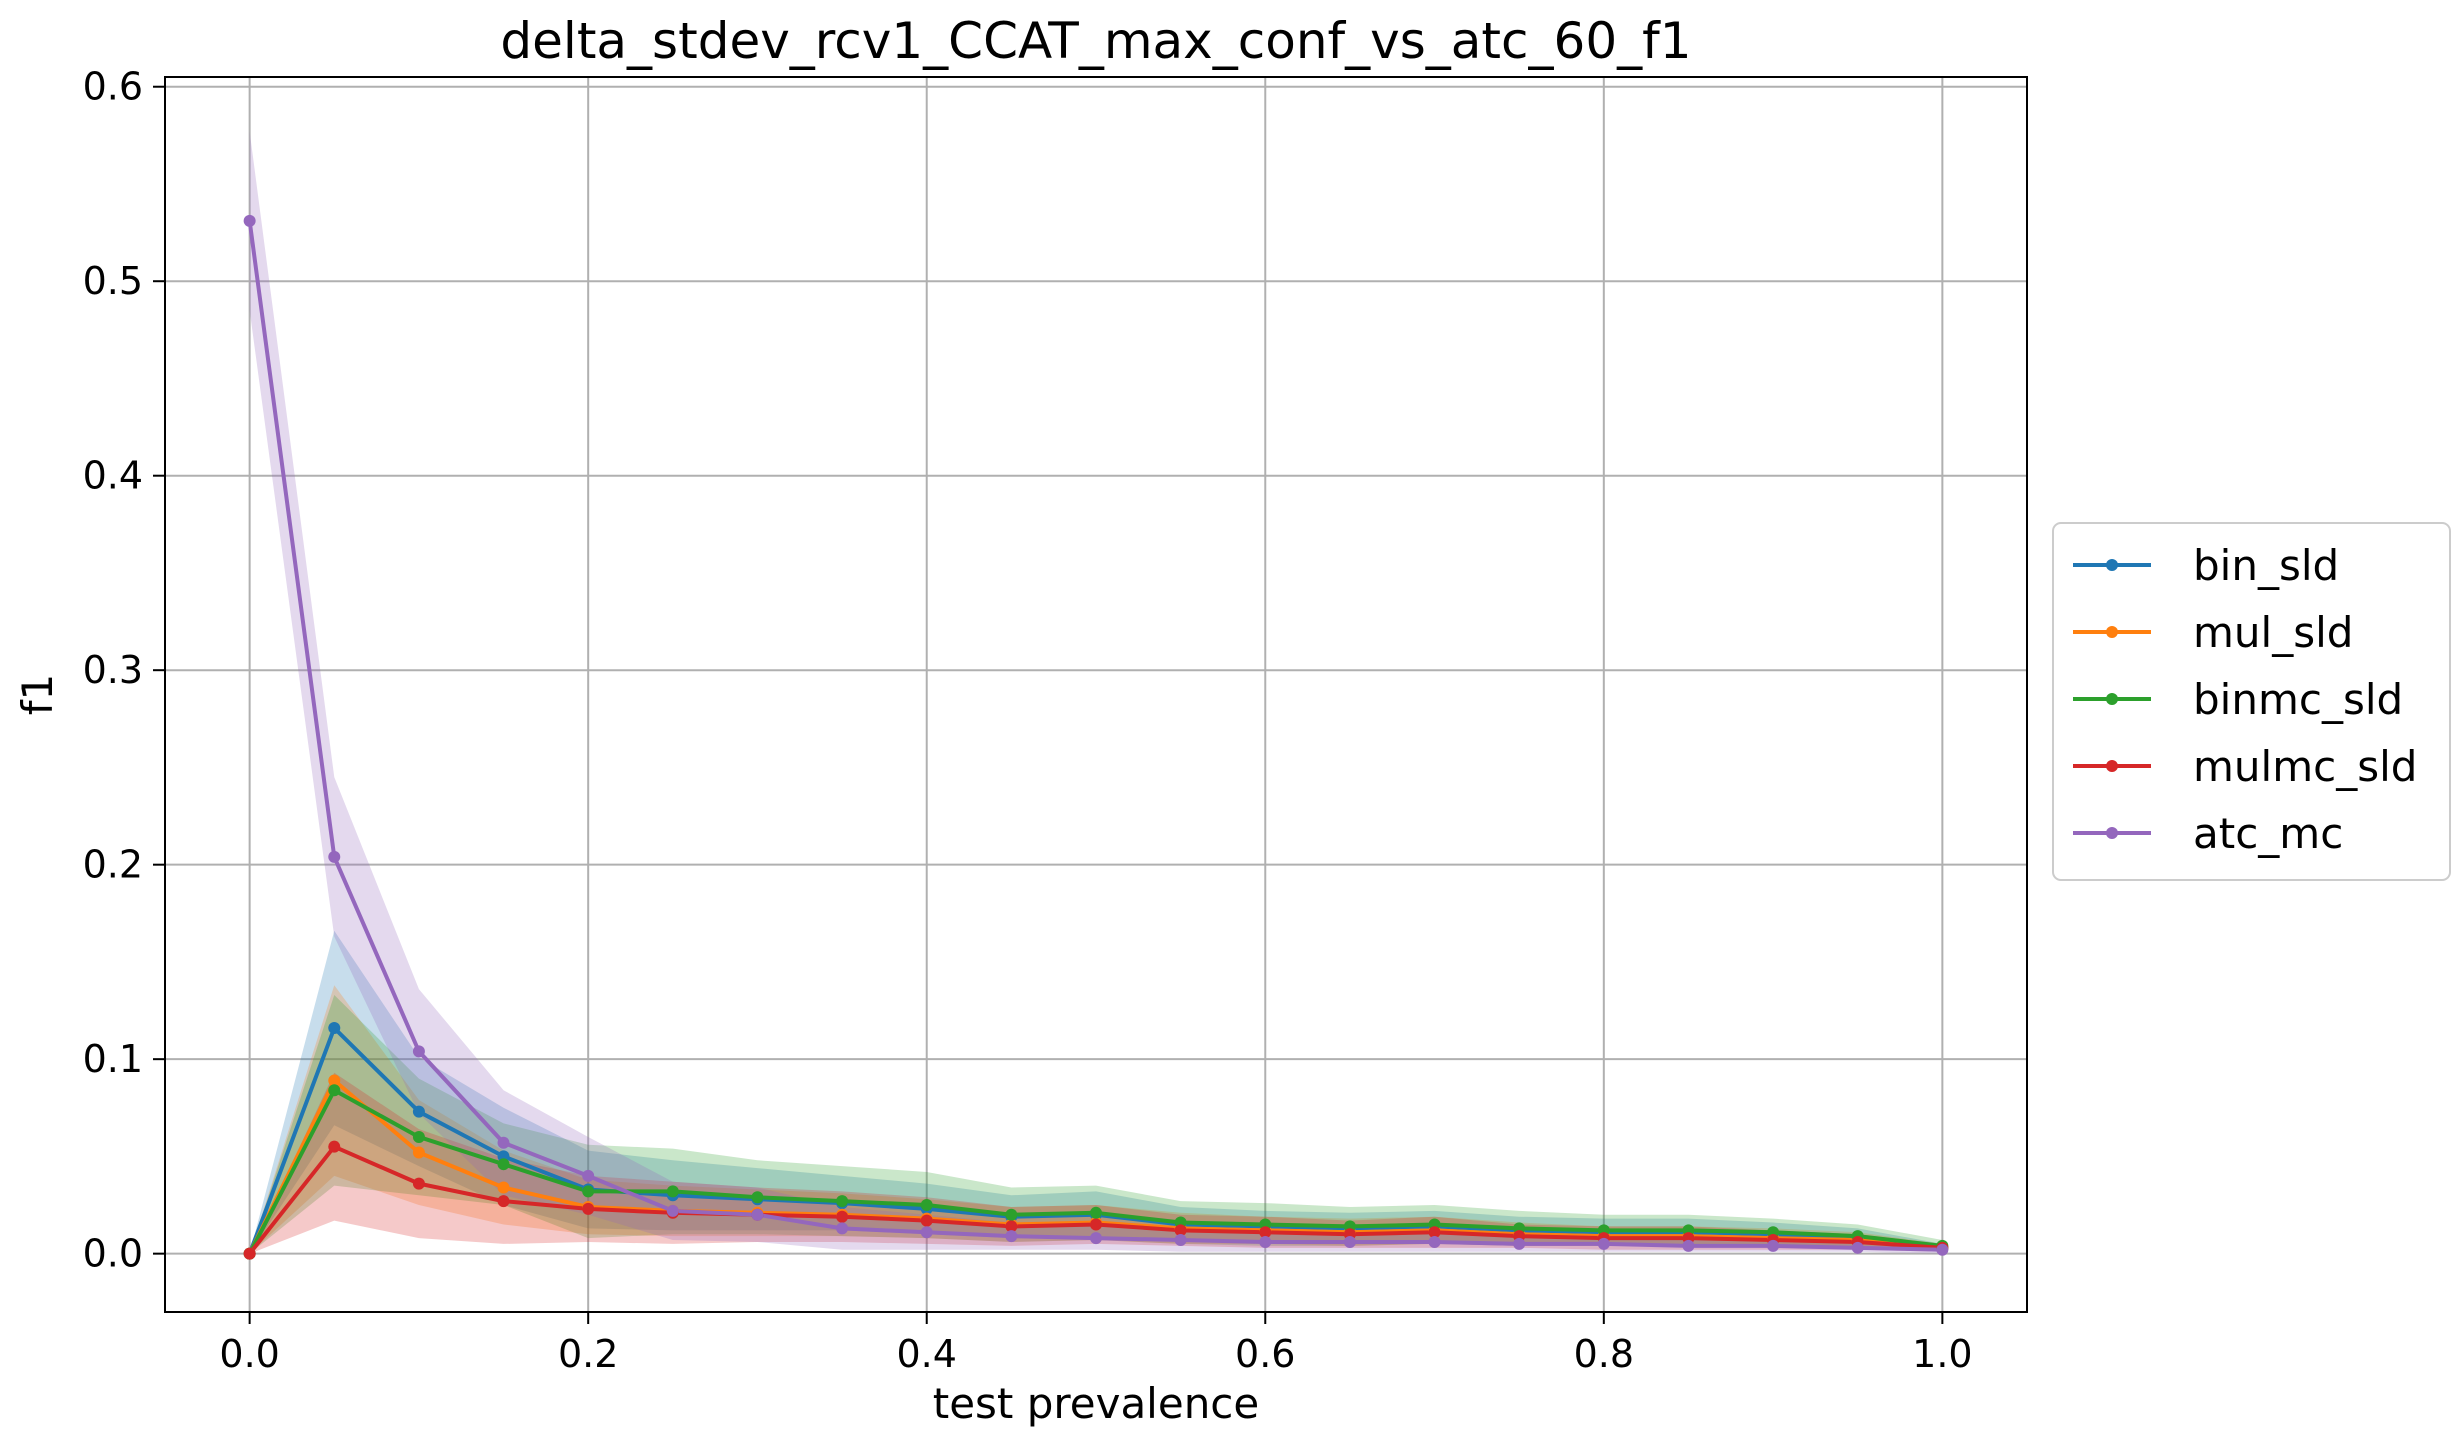 This screenshot has height=1446, width=2464. Describe the element at coordinates (588, 1354) in the screenshot. I see `x-tick-label: 0.2` at that location.